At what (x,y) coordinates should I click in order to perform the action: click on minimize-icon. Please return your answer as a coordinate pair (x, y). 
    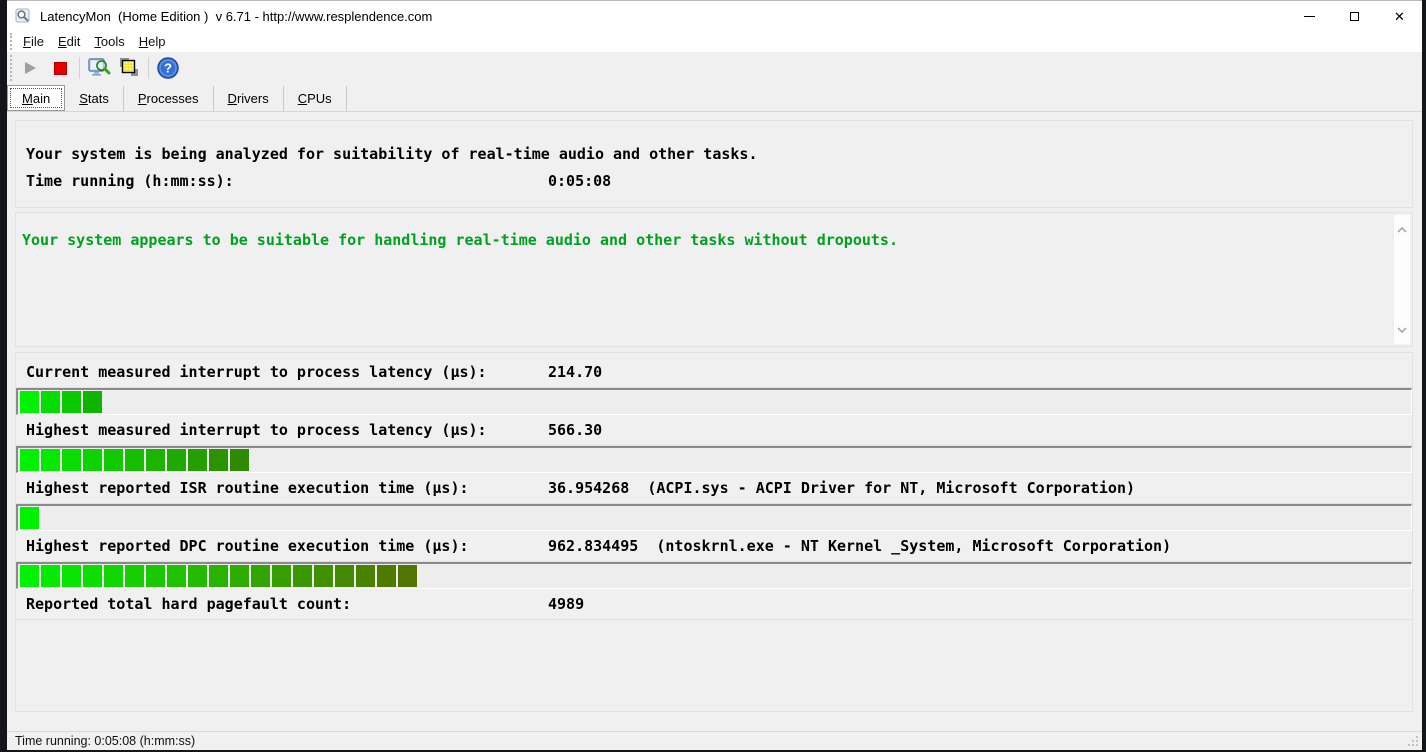
    Looking at the image, I should click on (1309, 16).